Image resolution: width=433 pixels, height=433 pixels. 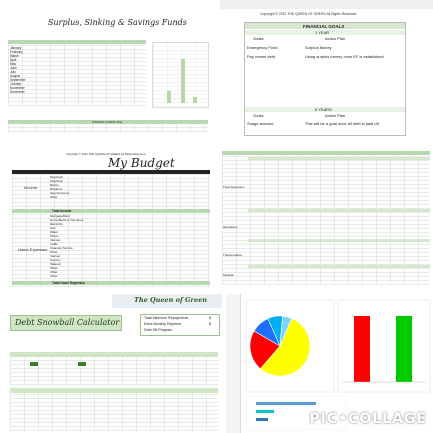 What do you see at coordinates (54, 197) in the screenshot?
I see `panel3-income-row: Other` at bounding box center [54, 197].